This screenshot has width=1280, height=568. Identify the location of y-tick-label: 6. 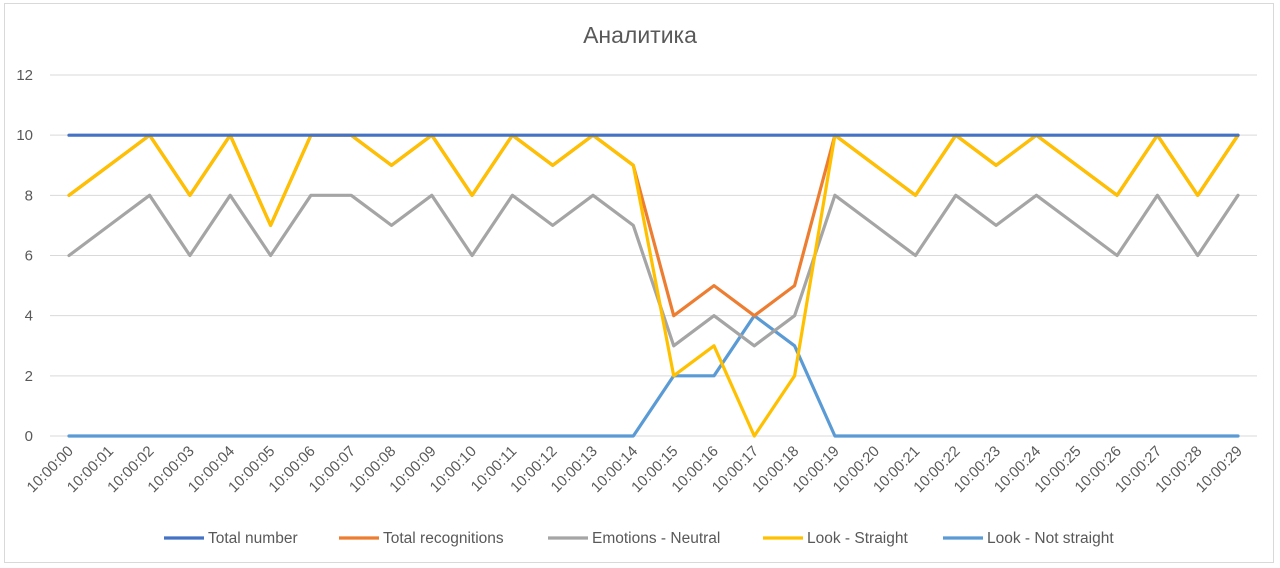
(29, 256).